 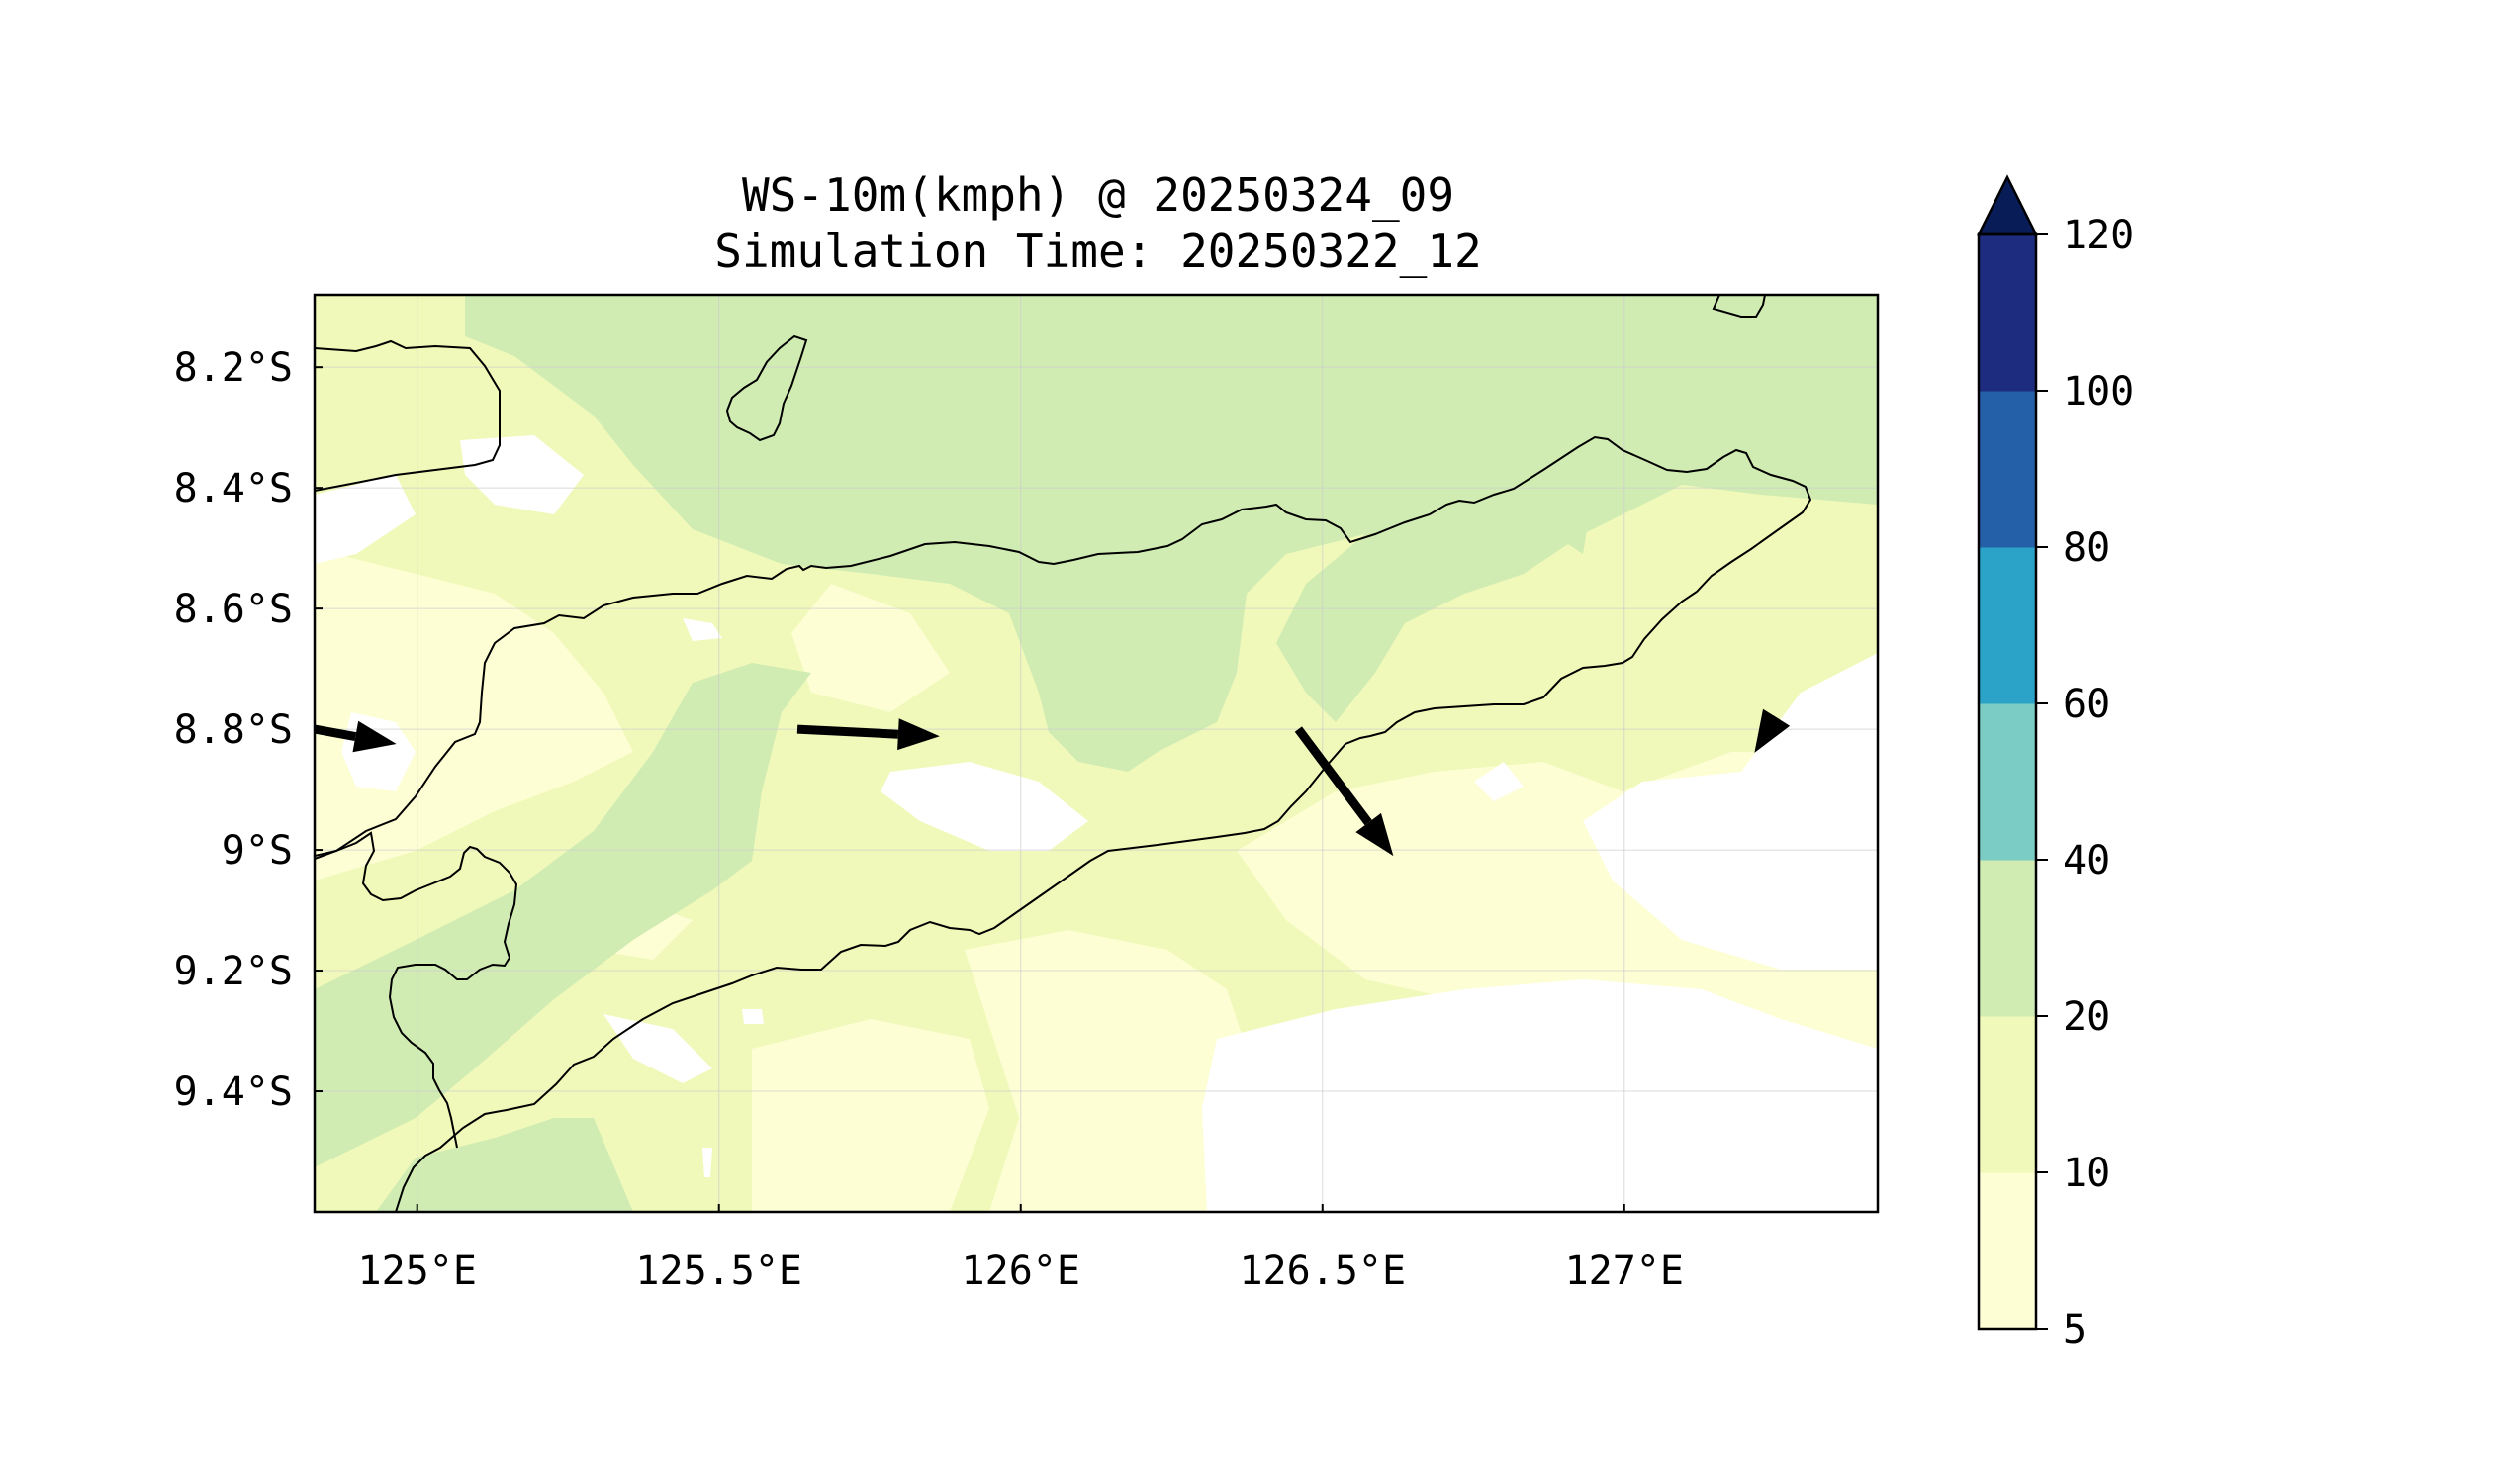 What do you see at coordinates (2086, 704) in the screenshot?
I see `colorbar-label-4: 60` at bounding box center [2086, 704].